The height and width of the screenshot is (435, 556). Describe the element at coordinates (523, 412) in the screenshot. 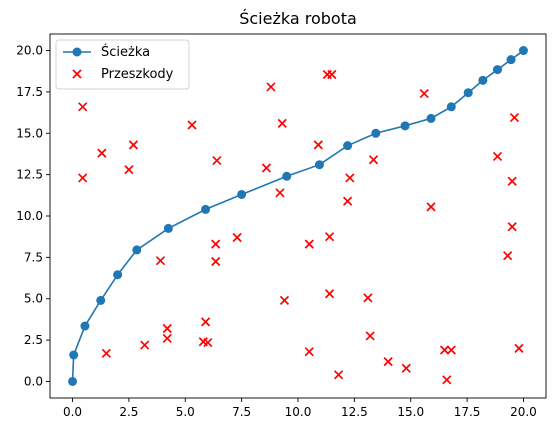

I see `x-tick-label: 20.0` at that location.